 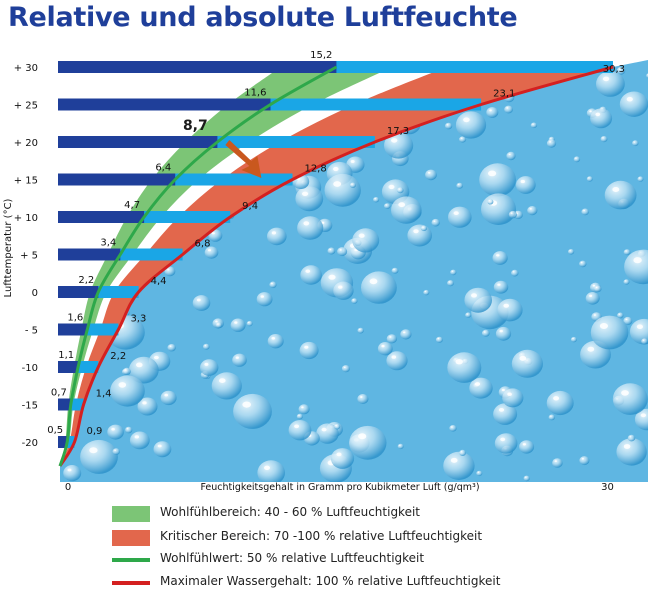 I want to click on max-value-label: 3,3, so click(x=138, y=319).